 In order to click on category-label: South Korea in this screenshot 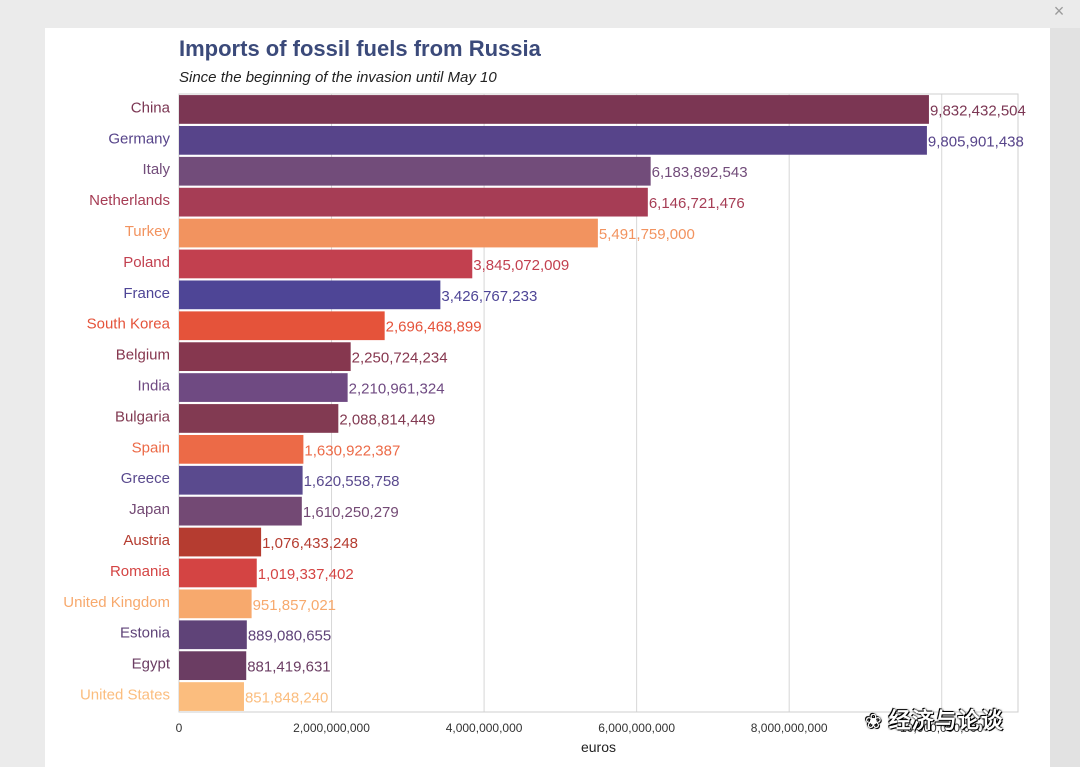, I will do `click(129, 324)`.